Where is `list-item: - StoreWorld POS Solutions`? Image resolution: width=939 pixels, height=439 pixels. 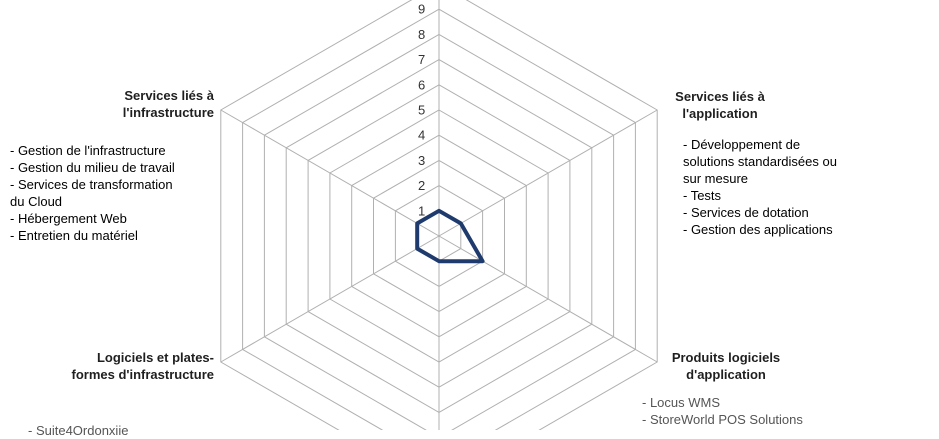 list-item: - StoreWorld POS Solutions is located at coordinates (722, 419).